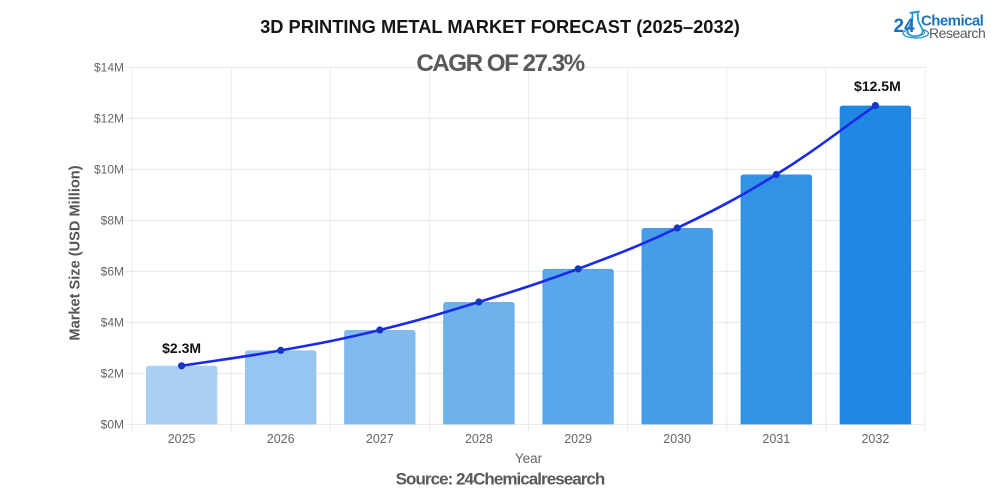 The height and width of the screenshot is (500, 1000). What do you see at coordinates (109, 169) in the screenshot?
I see `svg-text: $10M` at bounding box center [109, 169].